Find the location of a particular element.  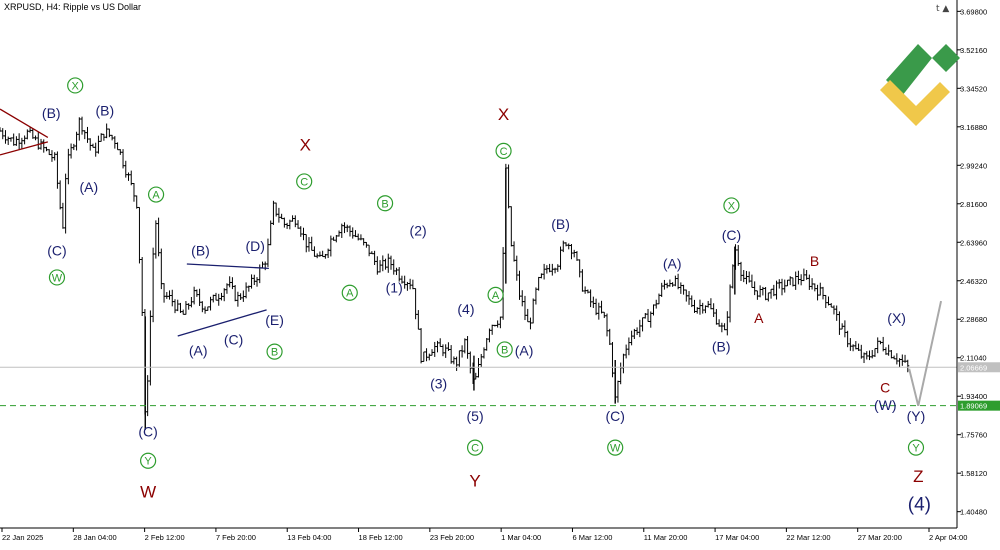

wave-label: (Y) is located at coordinates (916, 416).